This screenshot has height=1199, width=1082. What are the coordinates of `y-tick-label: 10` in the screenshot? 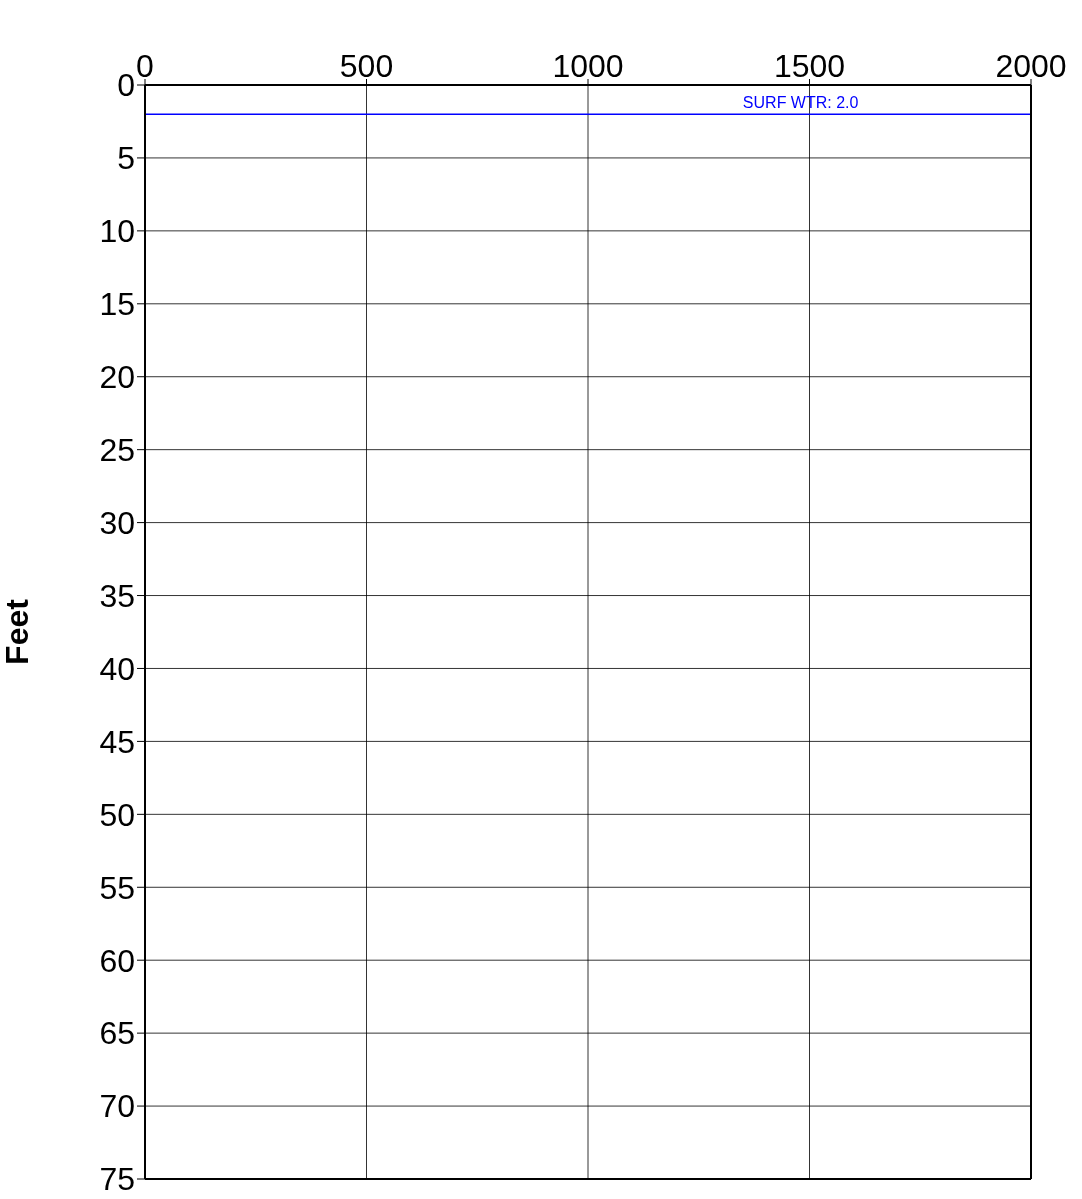 It's located at (117, 231).